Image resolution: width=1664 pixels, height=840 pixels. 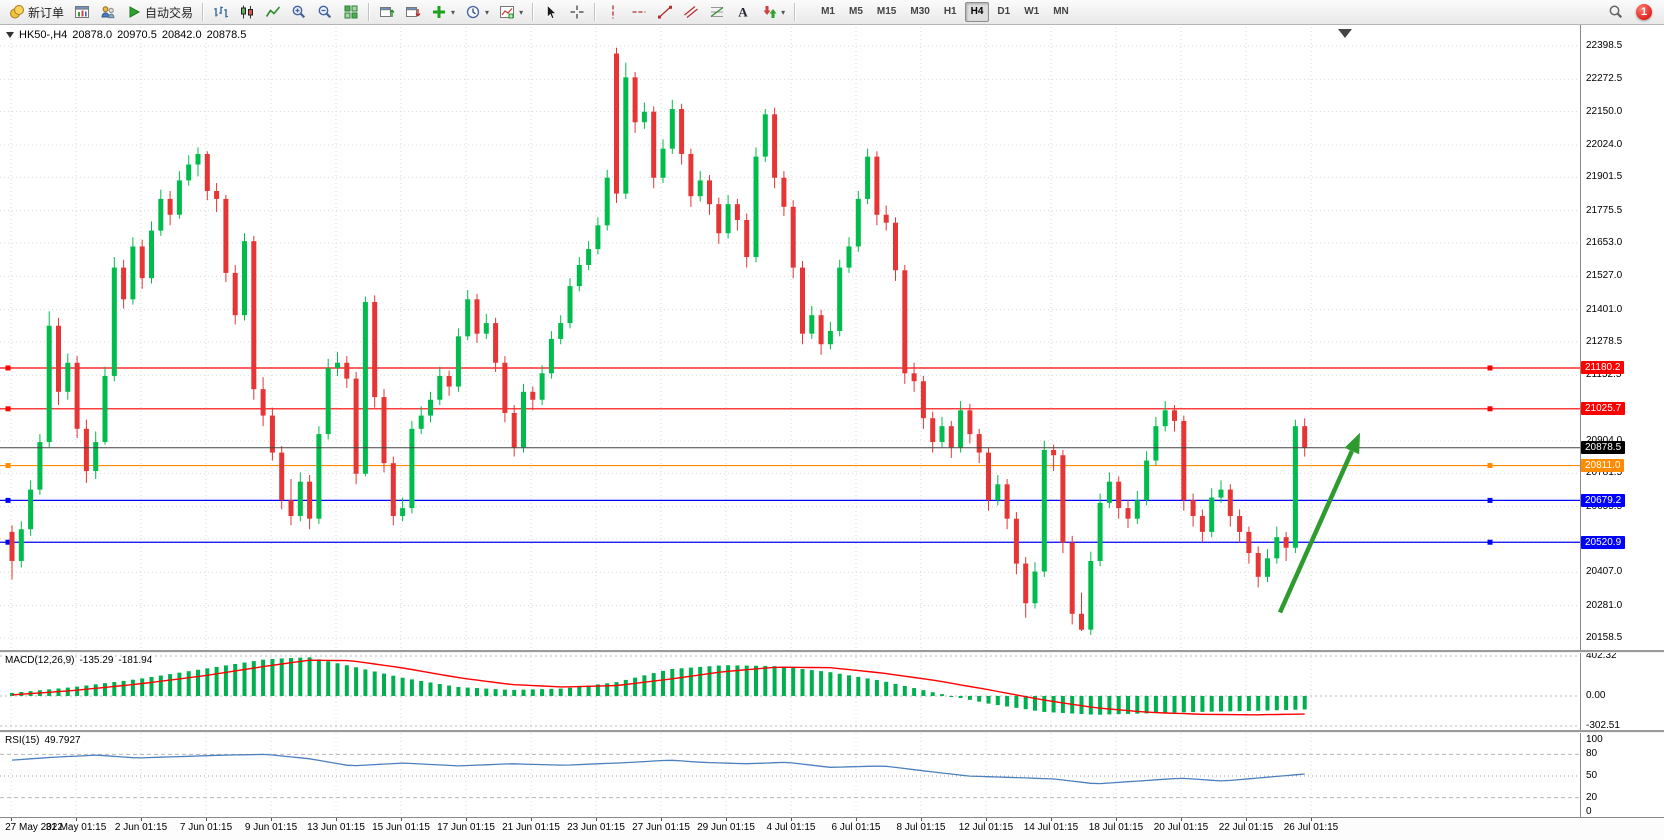 I want to click on fibonacci-button, so click(x=717, y=12).